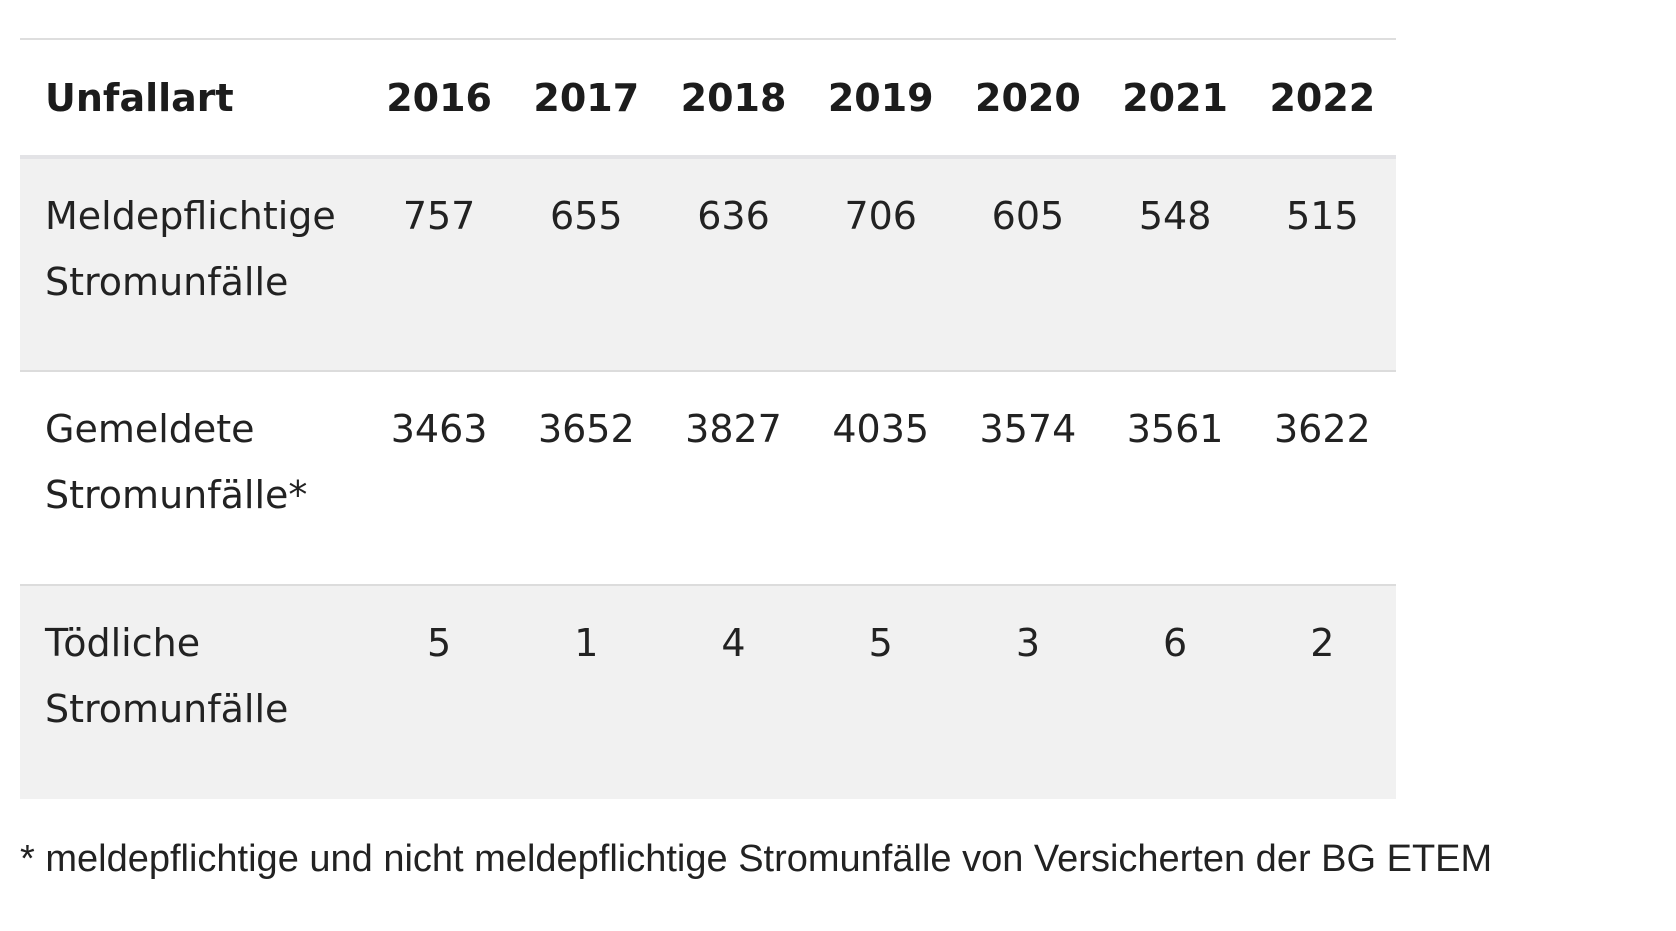 This screenshot has width=1676, height=931. Describe the element at coordinates (139, 97) in the screenshot. I see `header-accident-type: Unfallart` at that location.